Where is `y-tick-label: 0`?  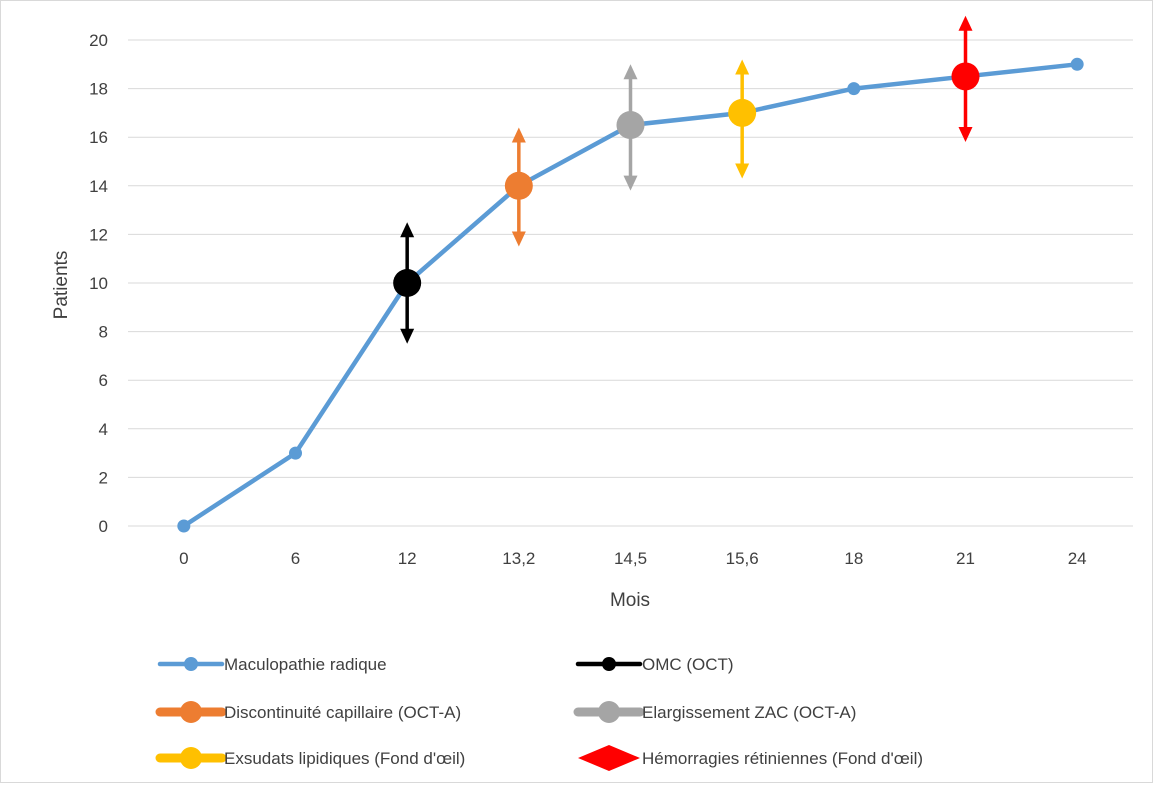
y-tick-label: 0 is located at coordinates (103, 526).